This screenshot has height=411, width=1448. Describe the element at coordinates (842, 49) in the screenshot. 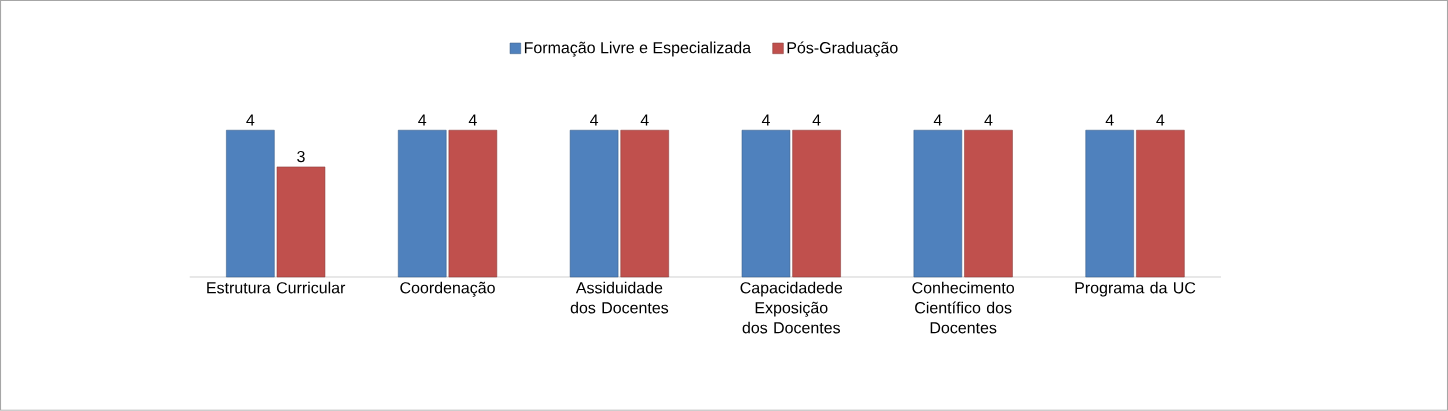

I see `legend-label: Pós-Graduação` at that location.